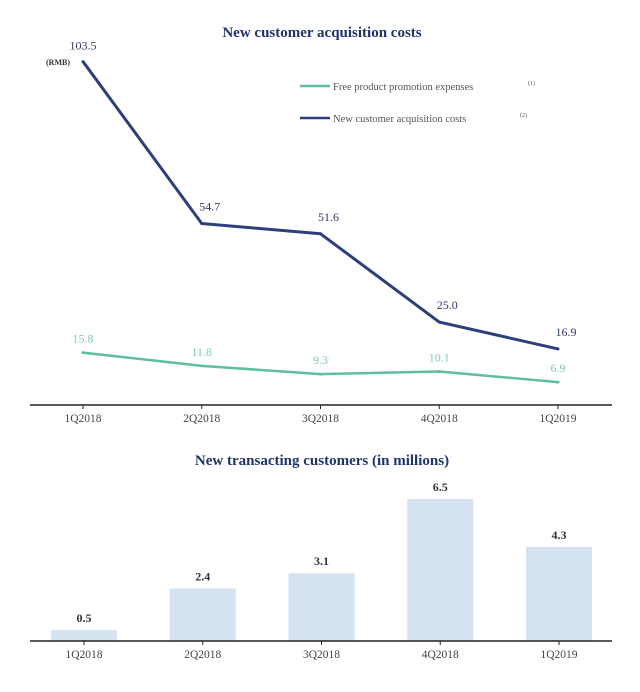 The height and width of the screenshot is (692, 640). I want to click on bar-value-label: 3.1, so click(321, 561).